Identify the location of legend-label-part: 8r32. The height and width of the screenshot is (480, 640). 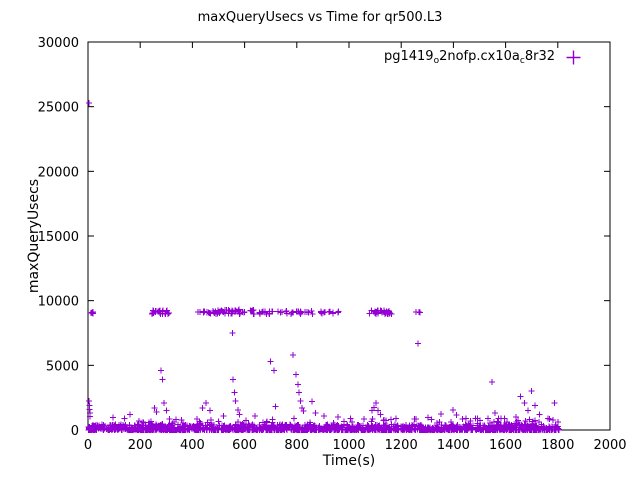
(539, 56).